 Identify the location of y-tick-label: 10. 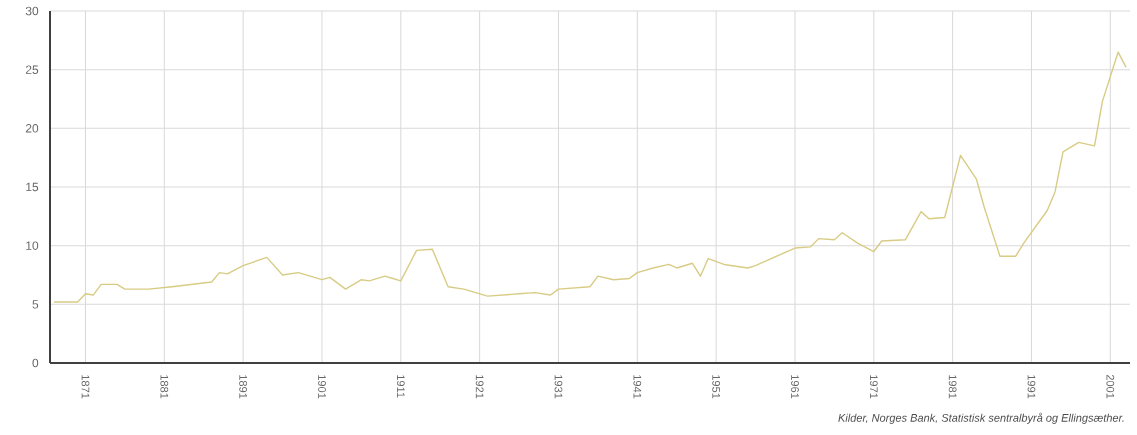
(32, 245).